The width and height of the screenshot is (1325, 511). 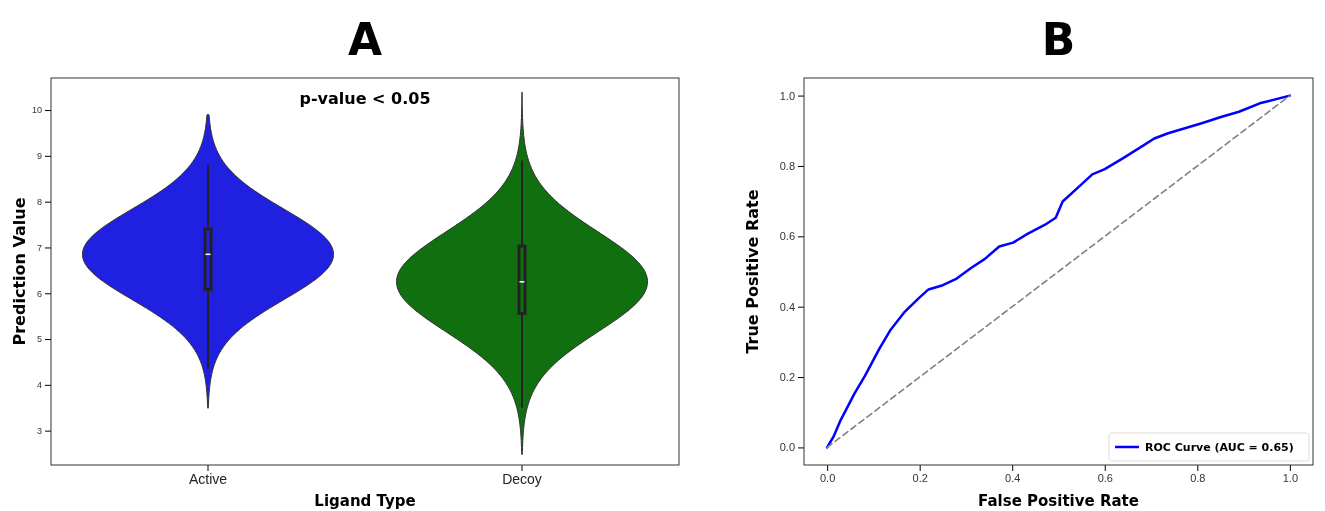 I want to click on y-tick-label: 6, so click(x=39, y=293).